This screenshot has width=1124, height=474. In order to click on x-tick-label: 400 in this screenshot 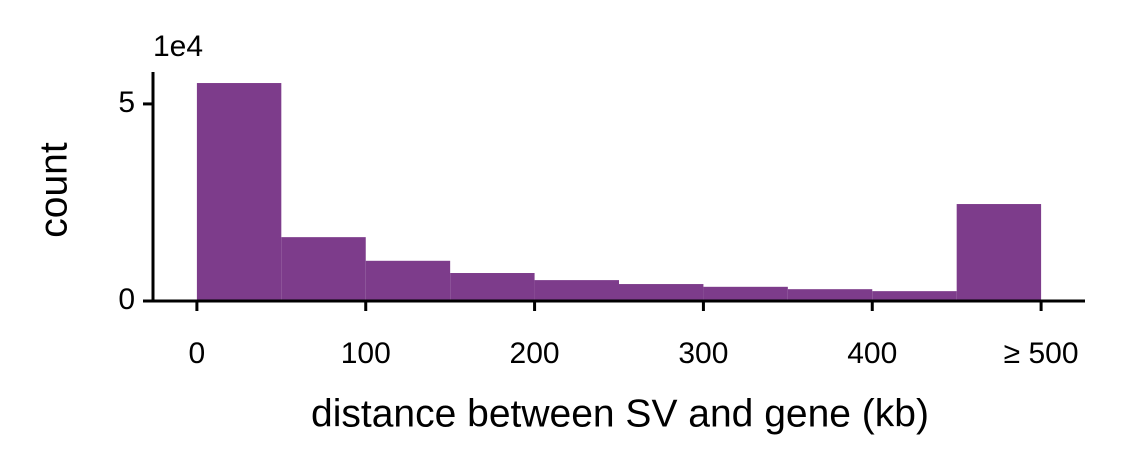, I will do `click(872, 353)`.